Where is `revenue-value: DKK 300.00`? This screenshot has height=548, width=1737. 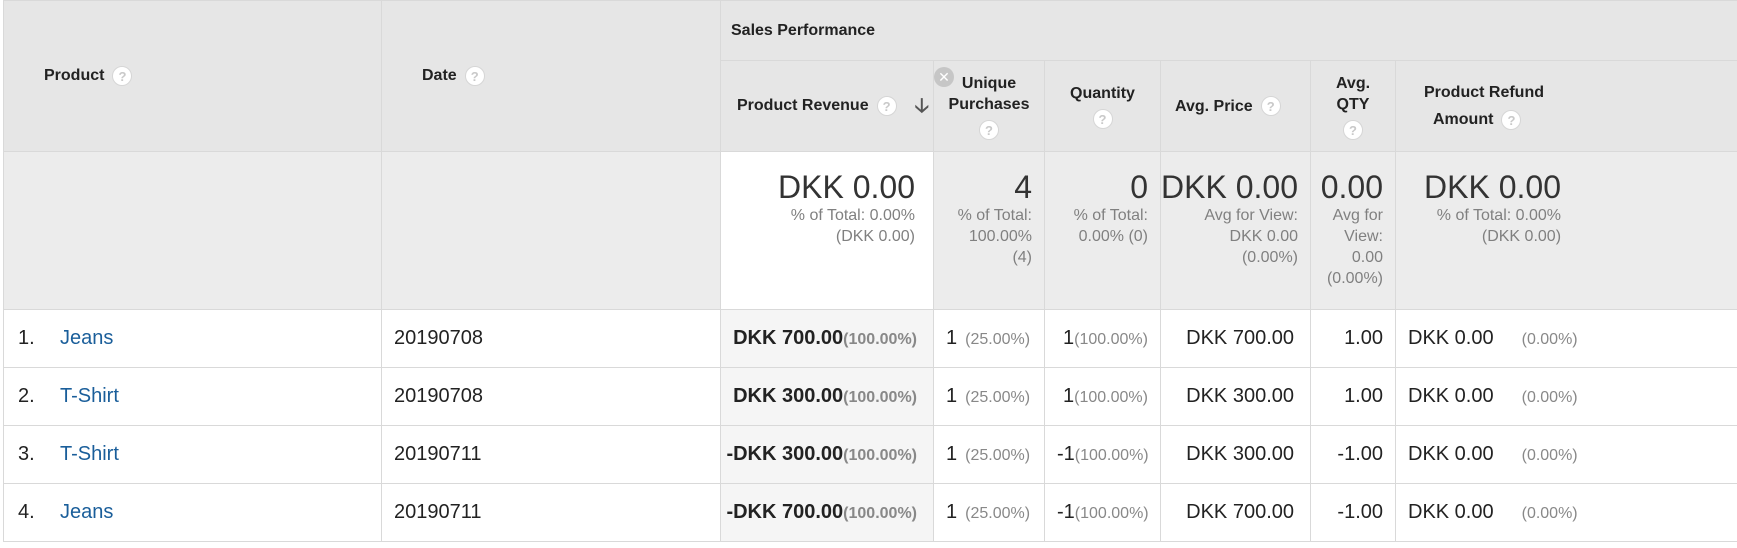
revenue-value: DKK 300.00 is located at coordinates (788, 396).